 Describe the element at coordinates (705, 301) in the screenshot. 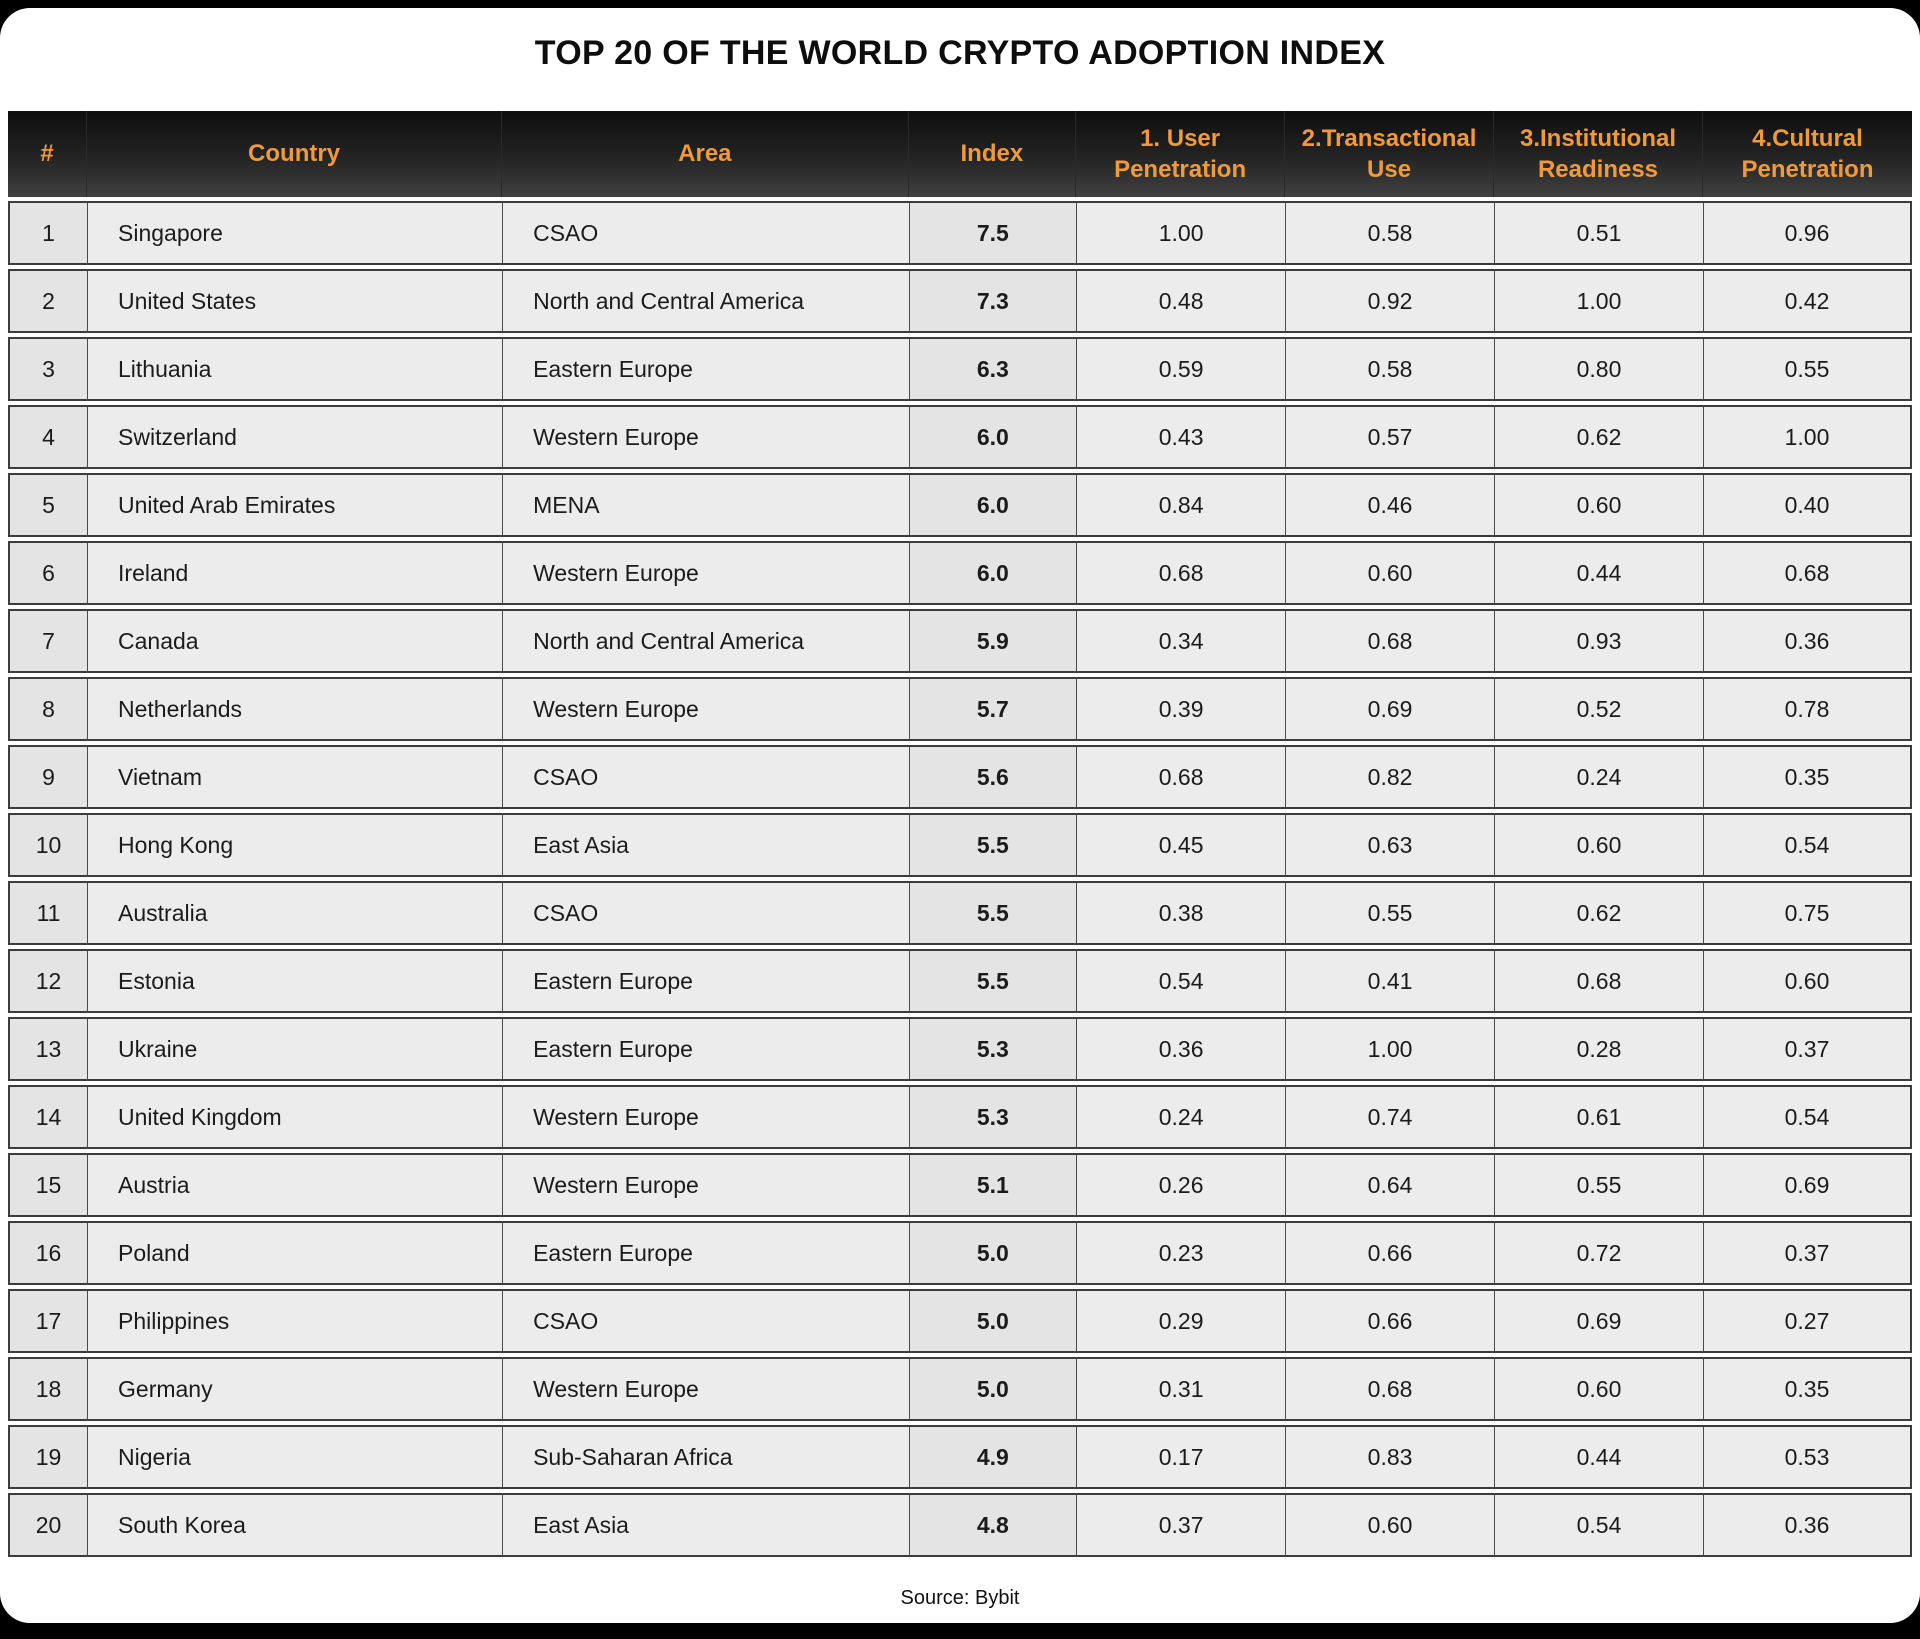

I see `cell-area: North and Central America` at that location.